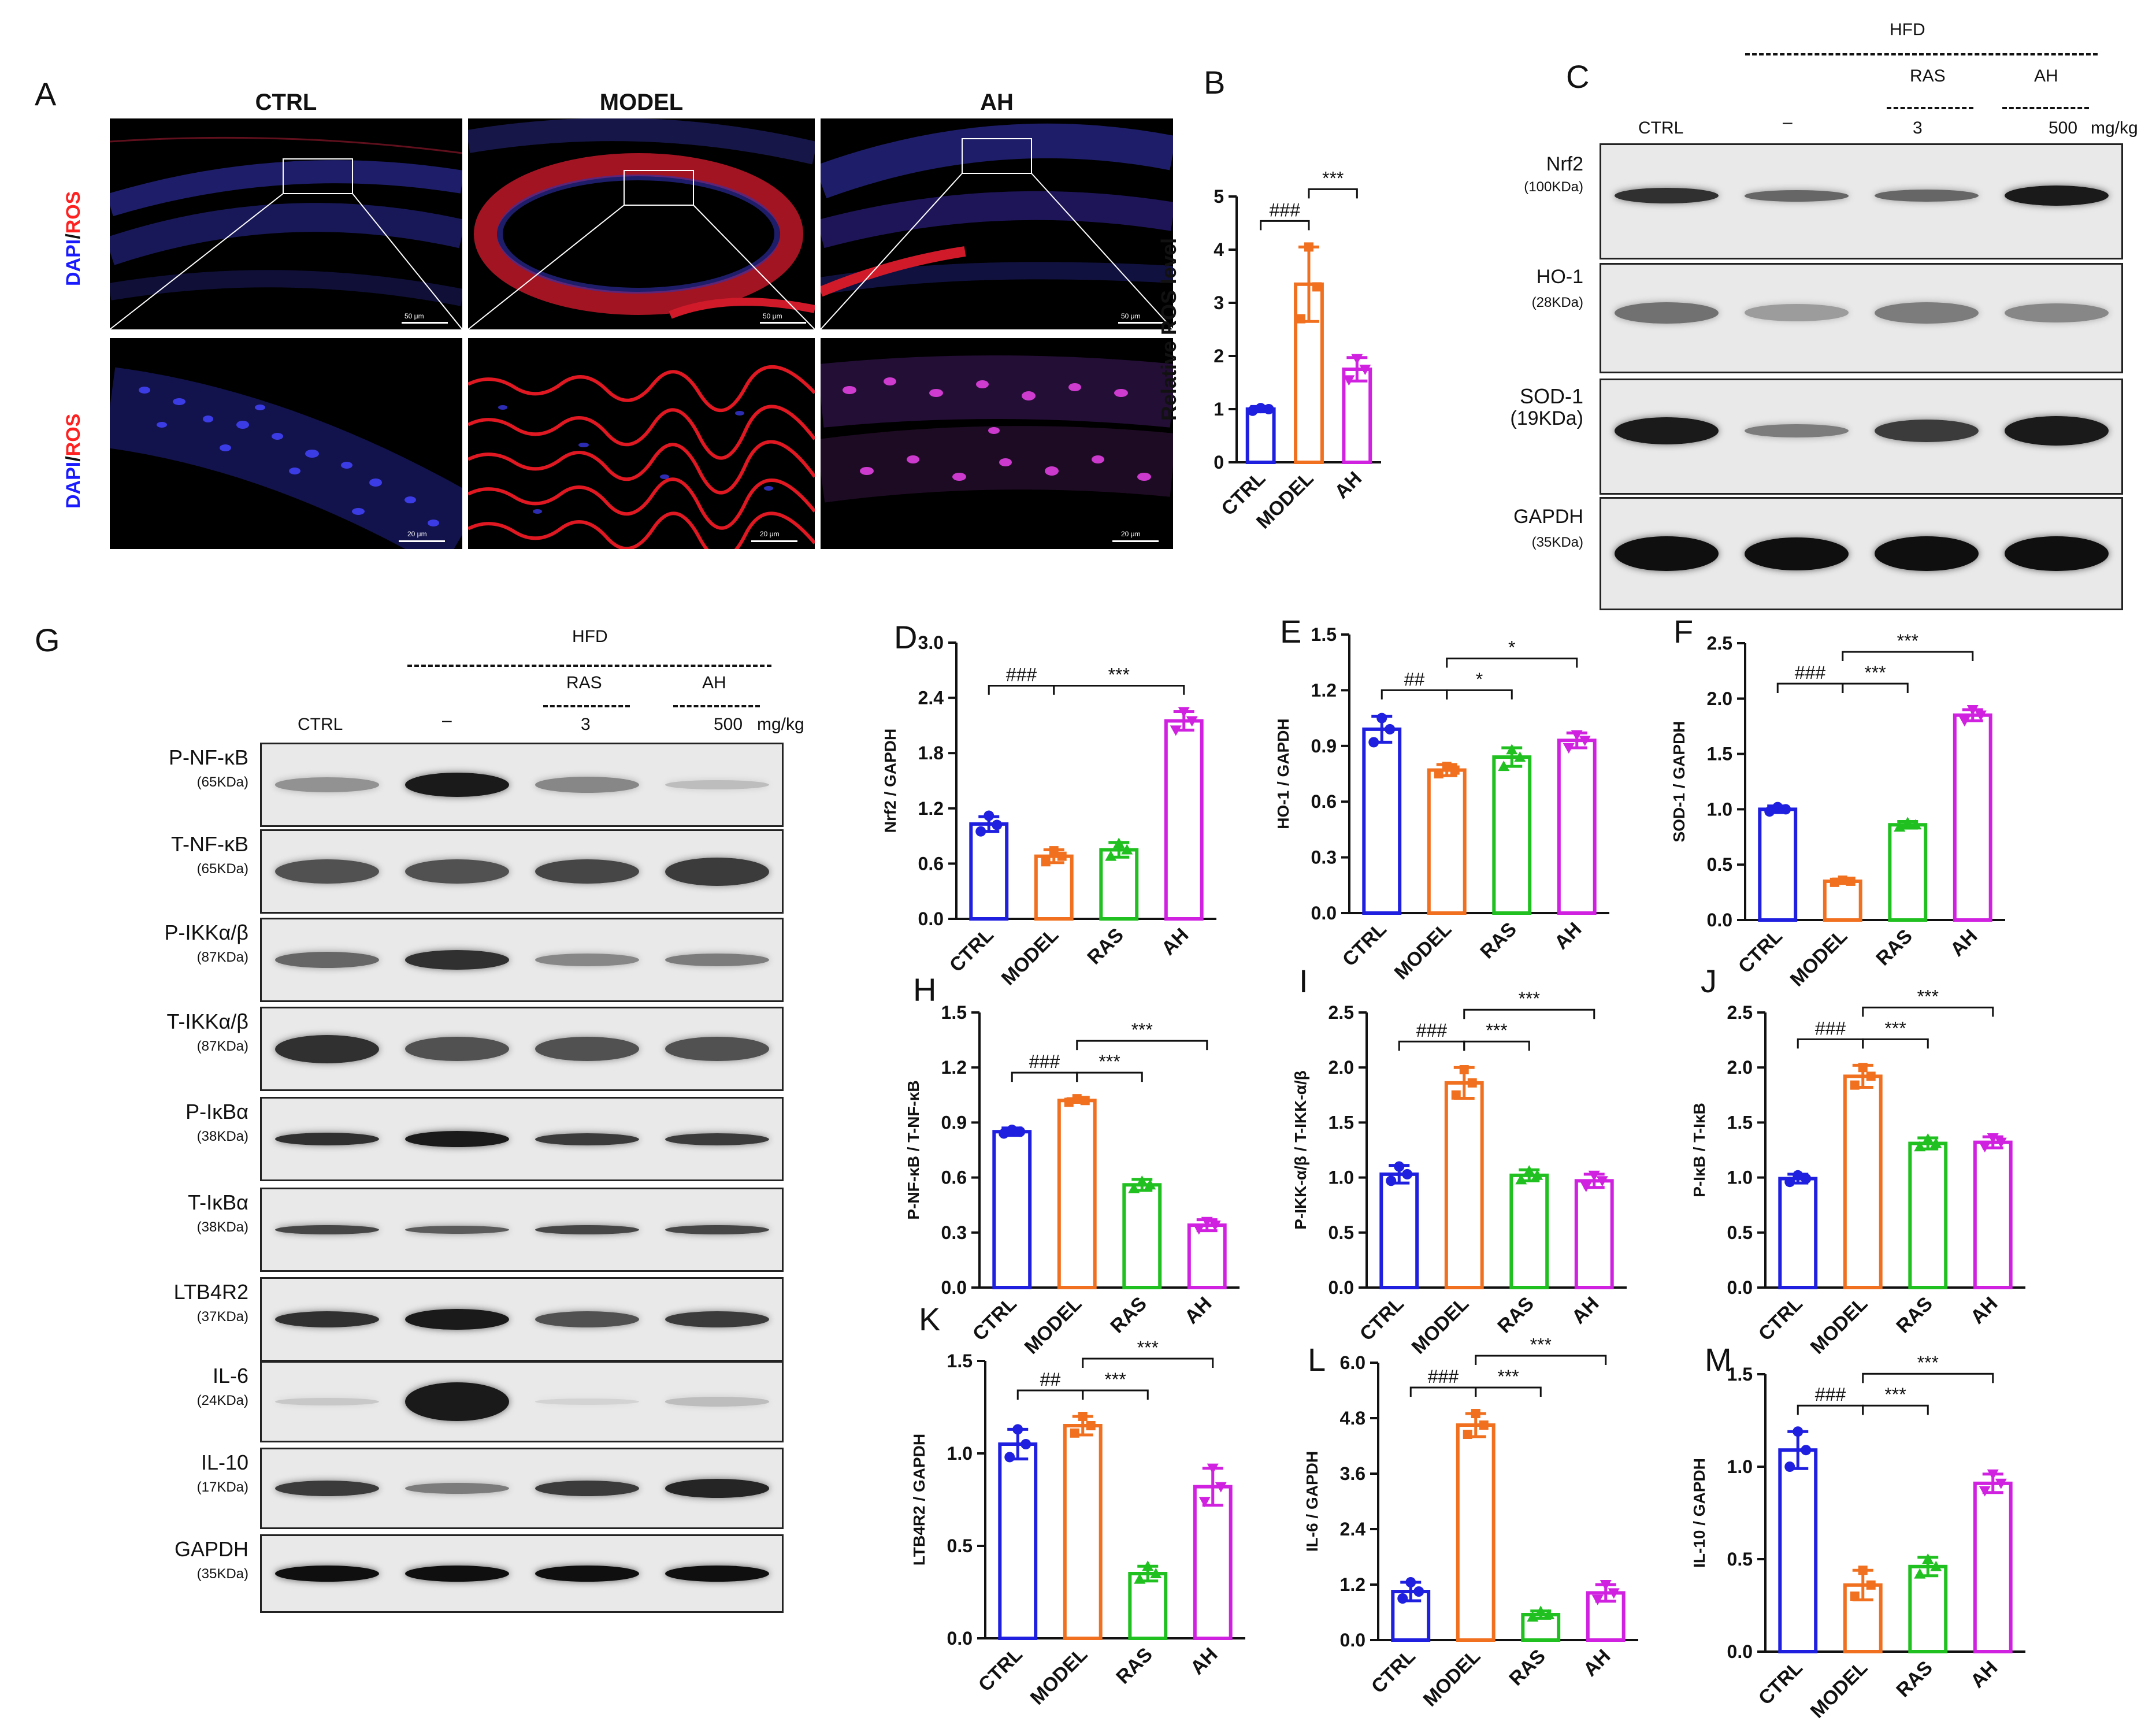 Image resolution: width=2156 pixels, height=1736 pixels. I want to click on c-unit-label: mg/kg, so click(2114, 128).